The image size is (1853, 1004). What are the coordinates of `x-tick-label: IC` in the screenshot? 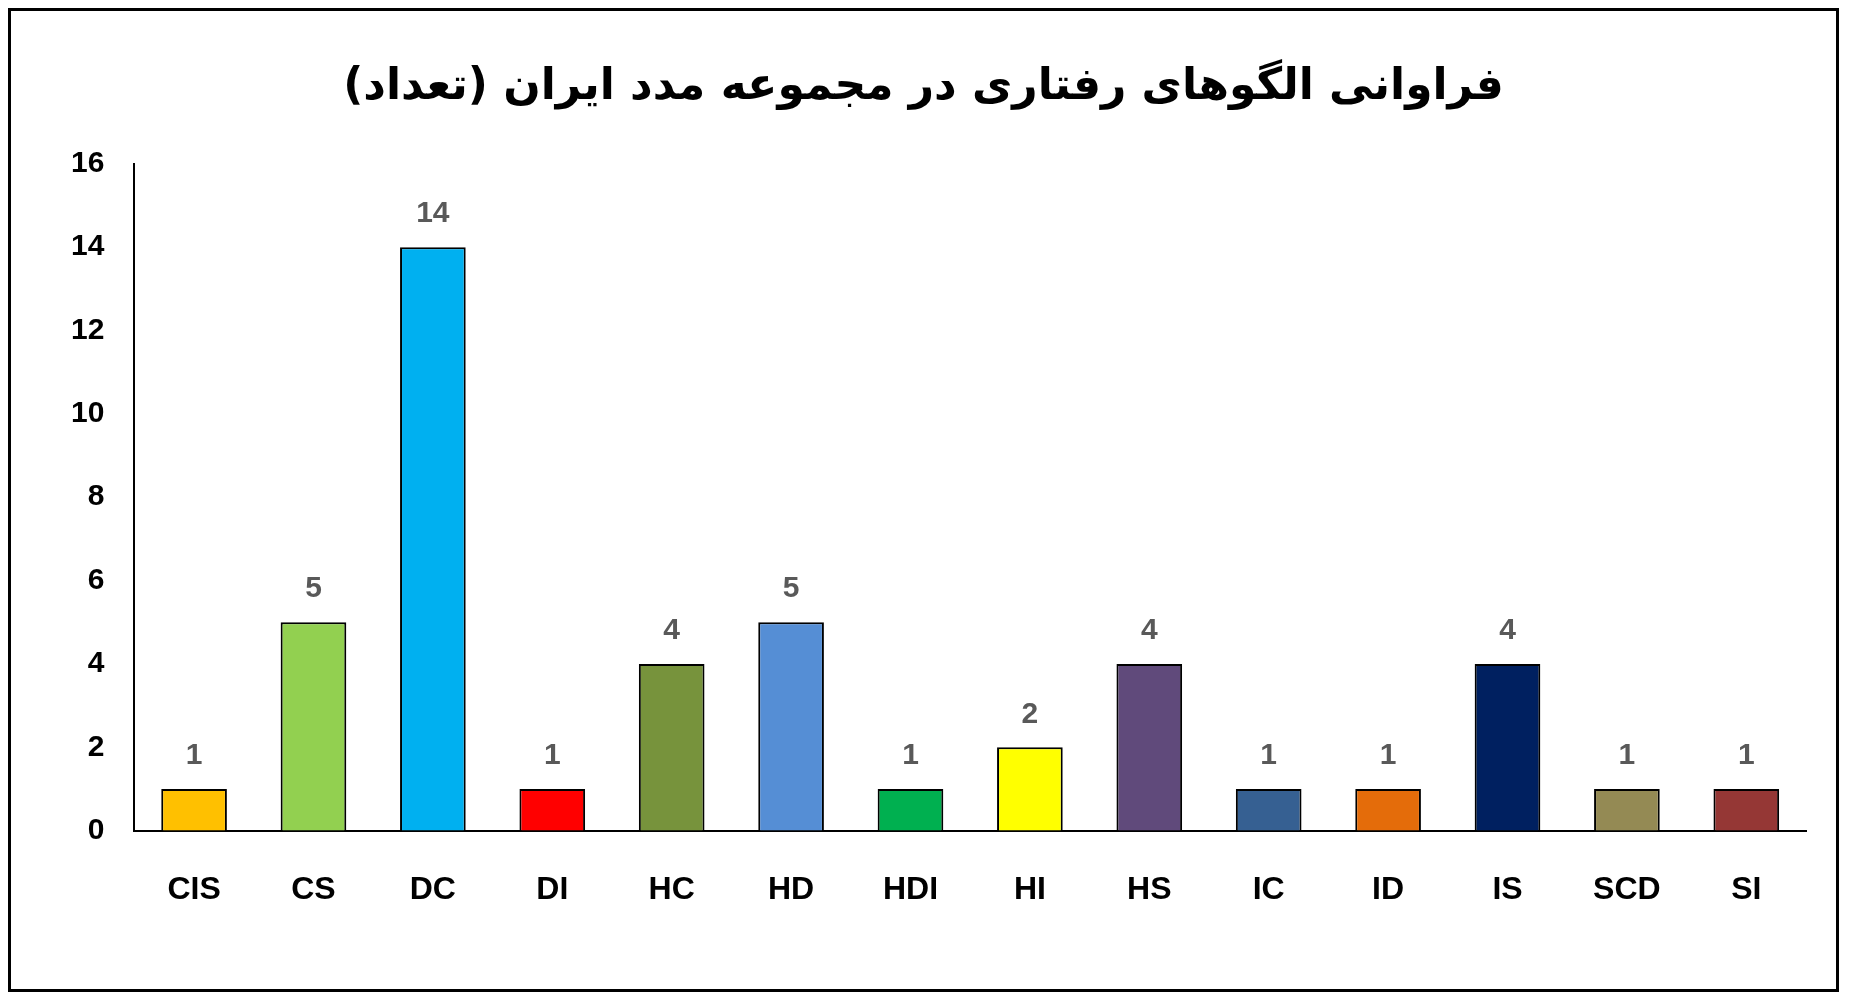 It's located at (1268, 887).